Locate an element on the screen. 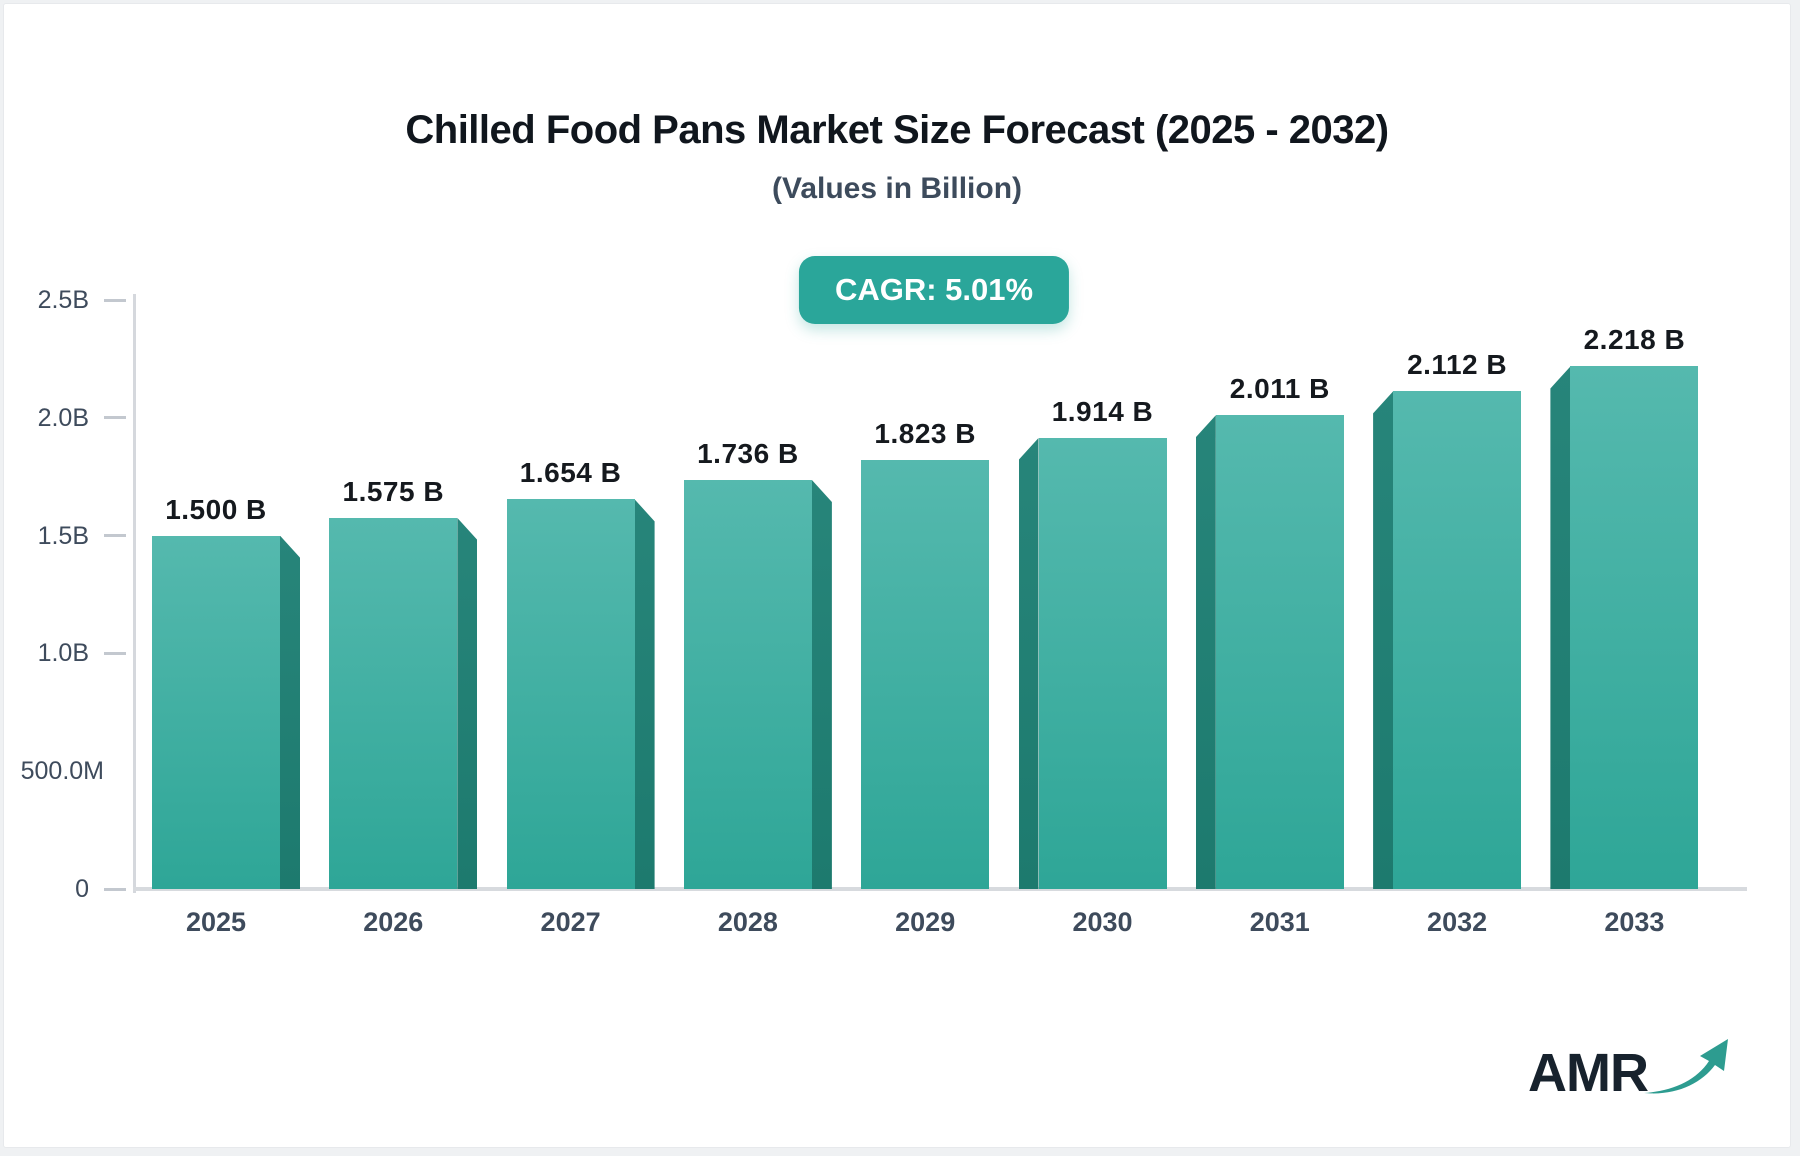 Image resolution: width=1800 pixels, height=1156 pixels. x-tick-label: 2025 is located at coordinates (216, 922).